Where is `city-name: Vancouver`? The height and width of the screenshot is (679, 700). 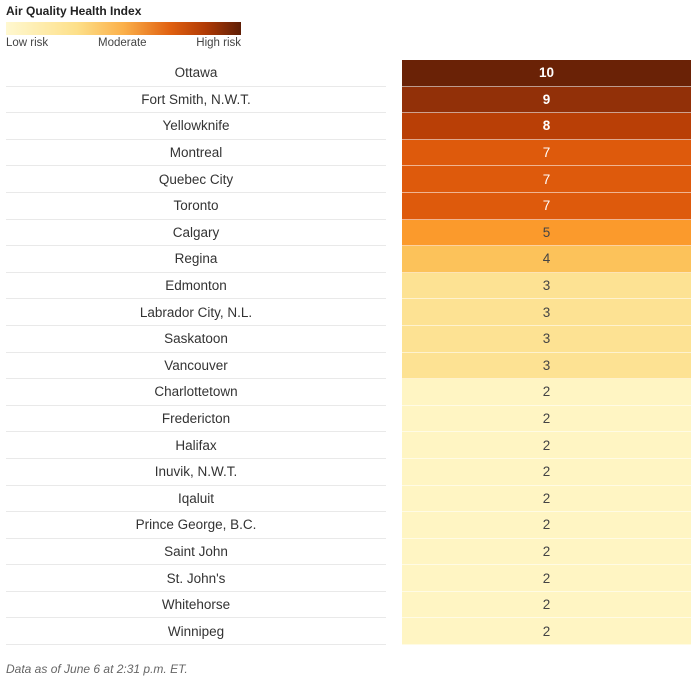 city-name: Vancouver is located at coordinates (196, 366).